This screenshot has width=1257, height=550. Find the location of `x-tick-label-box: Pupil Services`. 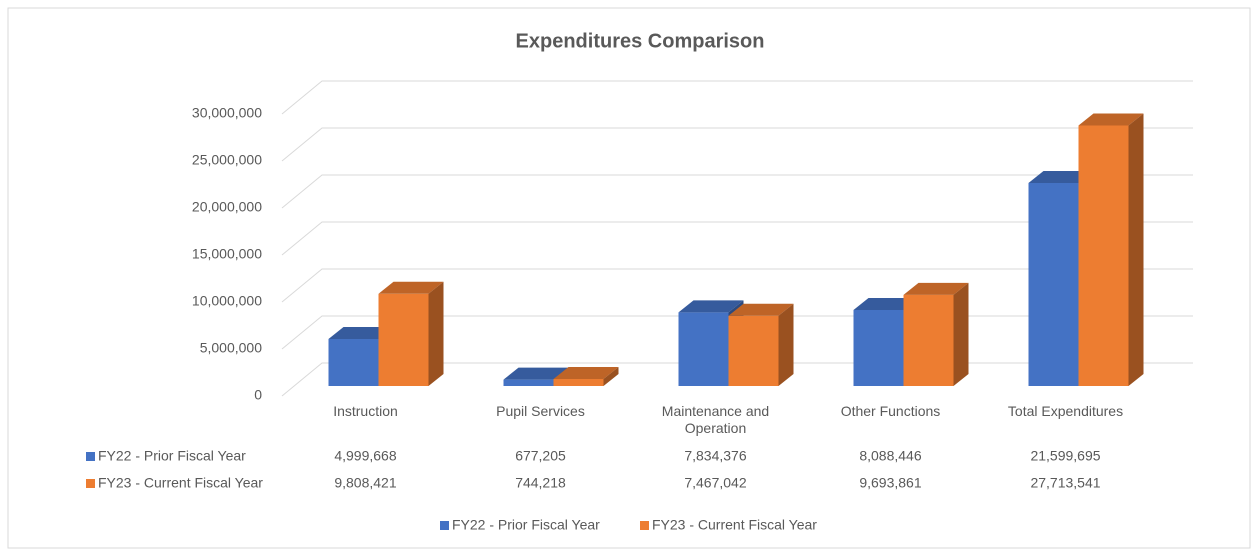

x-tick-label-box: Pupil Services is located at coordinates (540, 411).